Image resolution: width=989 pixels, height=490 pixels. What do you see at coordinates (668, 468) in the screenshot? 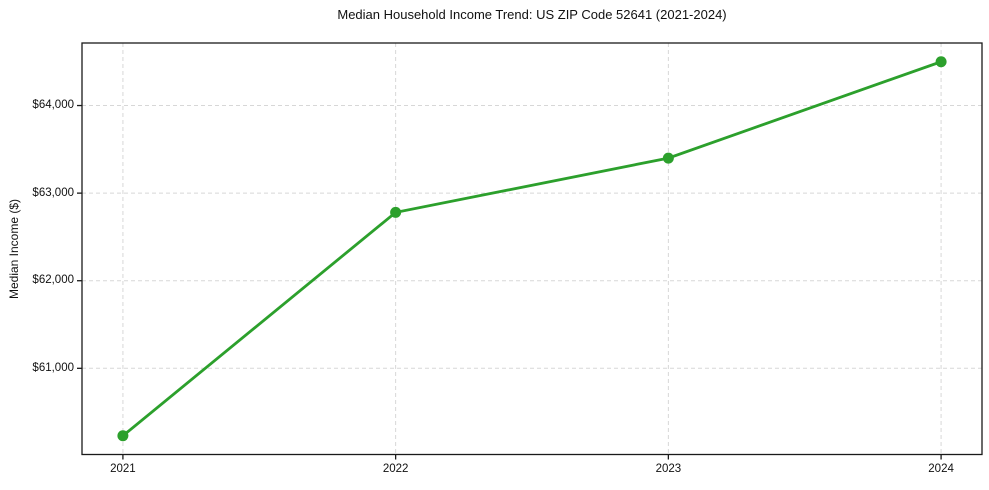
I see `x-tick-label: 2023` at bounding box center [668, 468].